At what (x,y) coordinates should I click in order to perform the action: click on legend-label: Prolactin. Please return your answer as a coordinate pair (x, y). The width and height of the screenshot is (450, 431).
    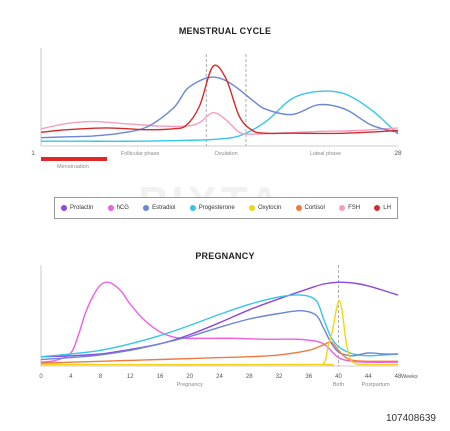
    Looking at the image, I should click on (82, 208).